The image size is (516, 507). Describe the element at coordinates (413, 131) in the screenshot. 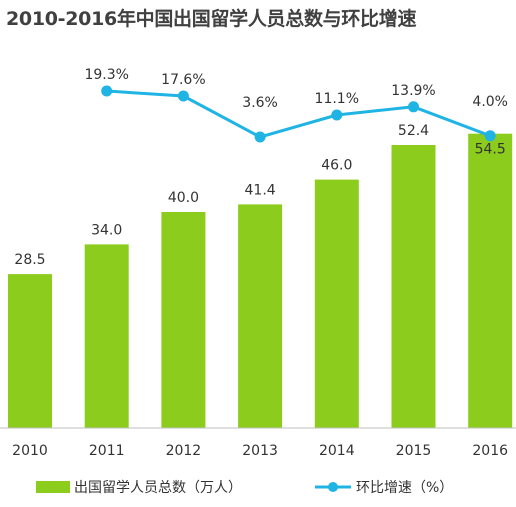

I see `bar-value-label-2015: 52.4` at that location.